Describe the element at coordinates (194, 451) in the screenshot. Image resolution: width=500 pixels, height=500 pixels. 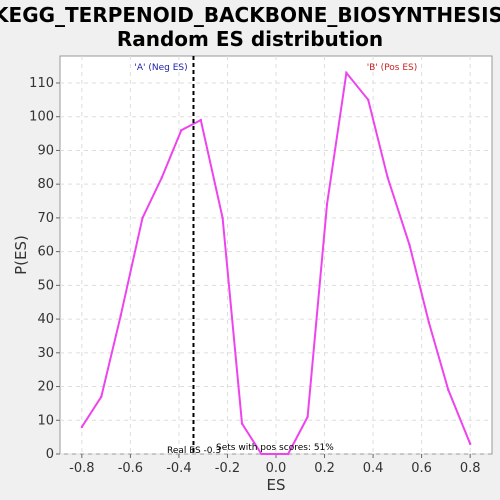
I see `real-es-label: Real ES -0.3` at that location.